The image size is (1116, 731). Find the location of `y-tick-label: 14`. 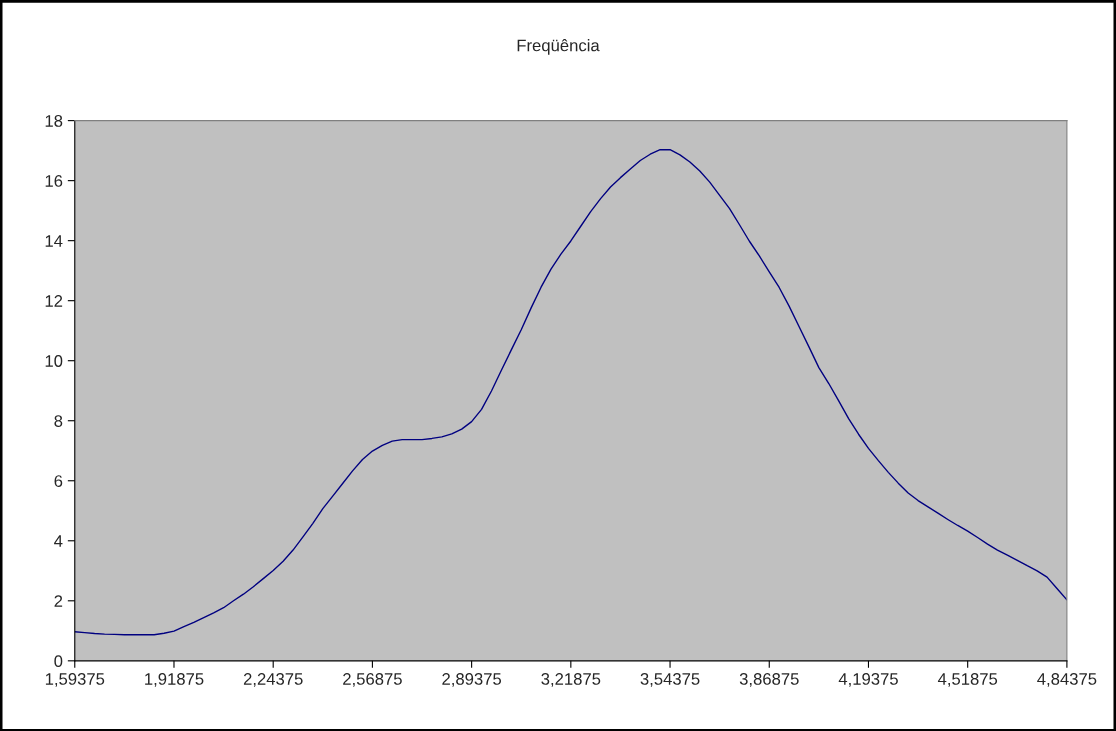

y-tick-label: 14 is located at coordinates (54, 241).